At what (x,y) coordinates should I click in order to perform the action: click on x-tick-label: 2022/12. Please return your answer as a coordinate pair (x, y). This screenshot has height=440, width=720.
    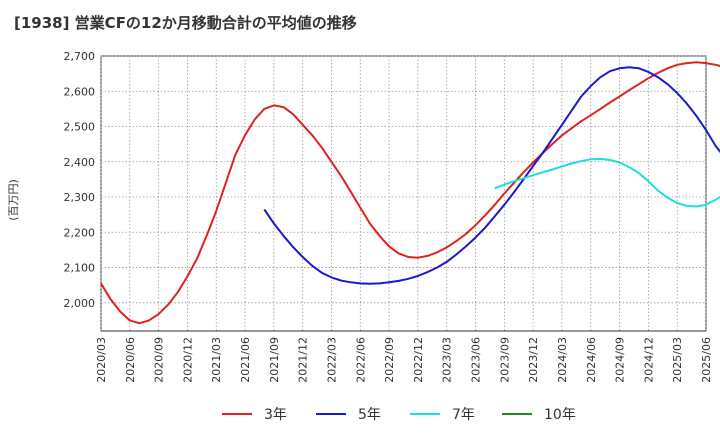
    Looking at the image, I should click on (418, 360).